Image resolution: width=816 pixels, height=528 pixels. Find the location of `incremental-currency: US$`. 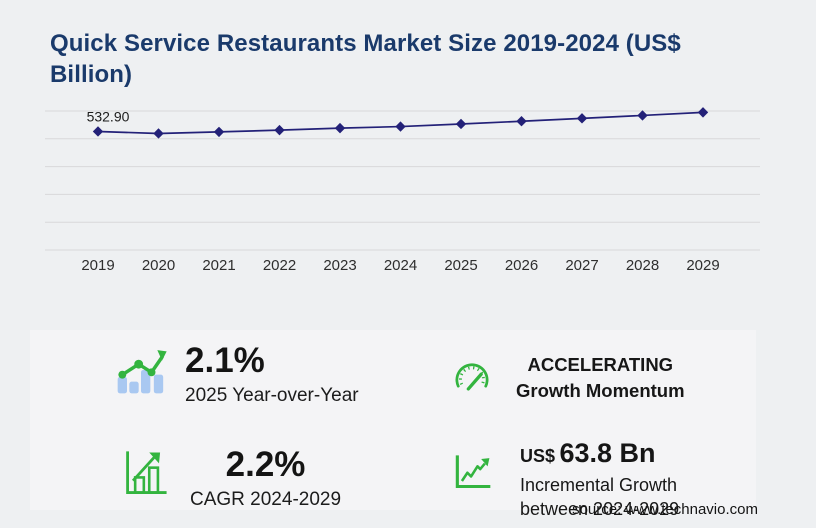

incremental-currency: US$ is located at coordinates (538, 456).